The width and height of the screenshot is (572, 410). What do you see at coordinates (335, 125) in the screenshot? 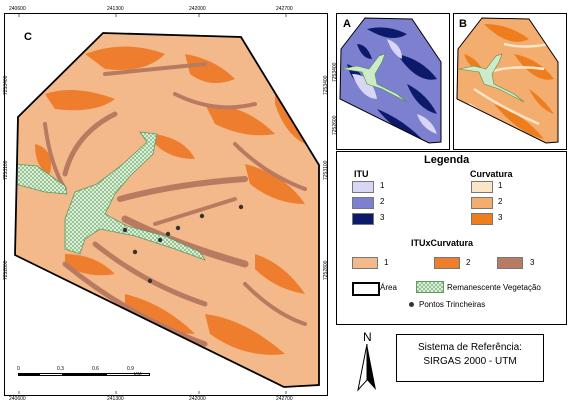
I see `inset-a-tick: 7252600` at bounding box center [335, 125].